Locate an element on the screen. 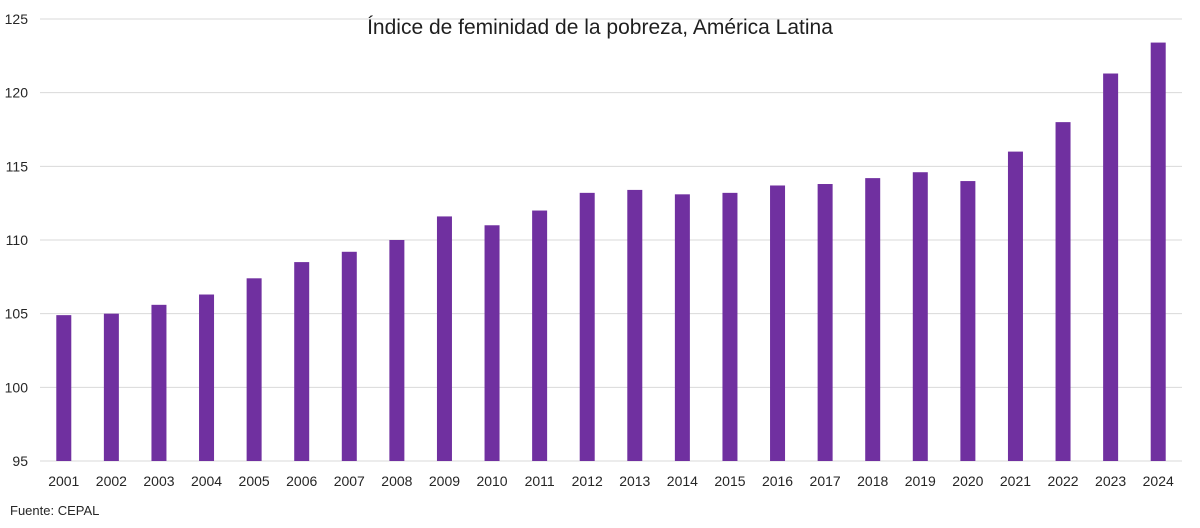  bar-2011 is located at coordinates (540, 335).